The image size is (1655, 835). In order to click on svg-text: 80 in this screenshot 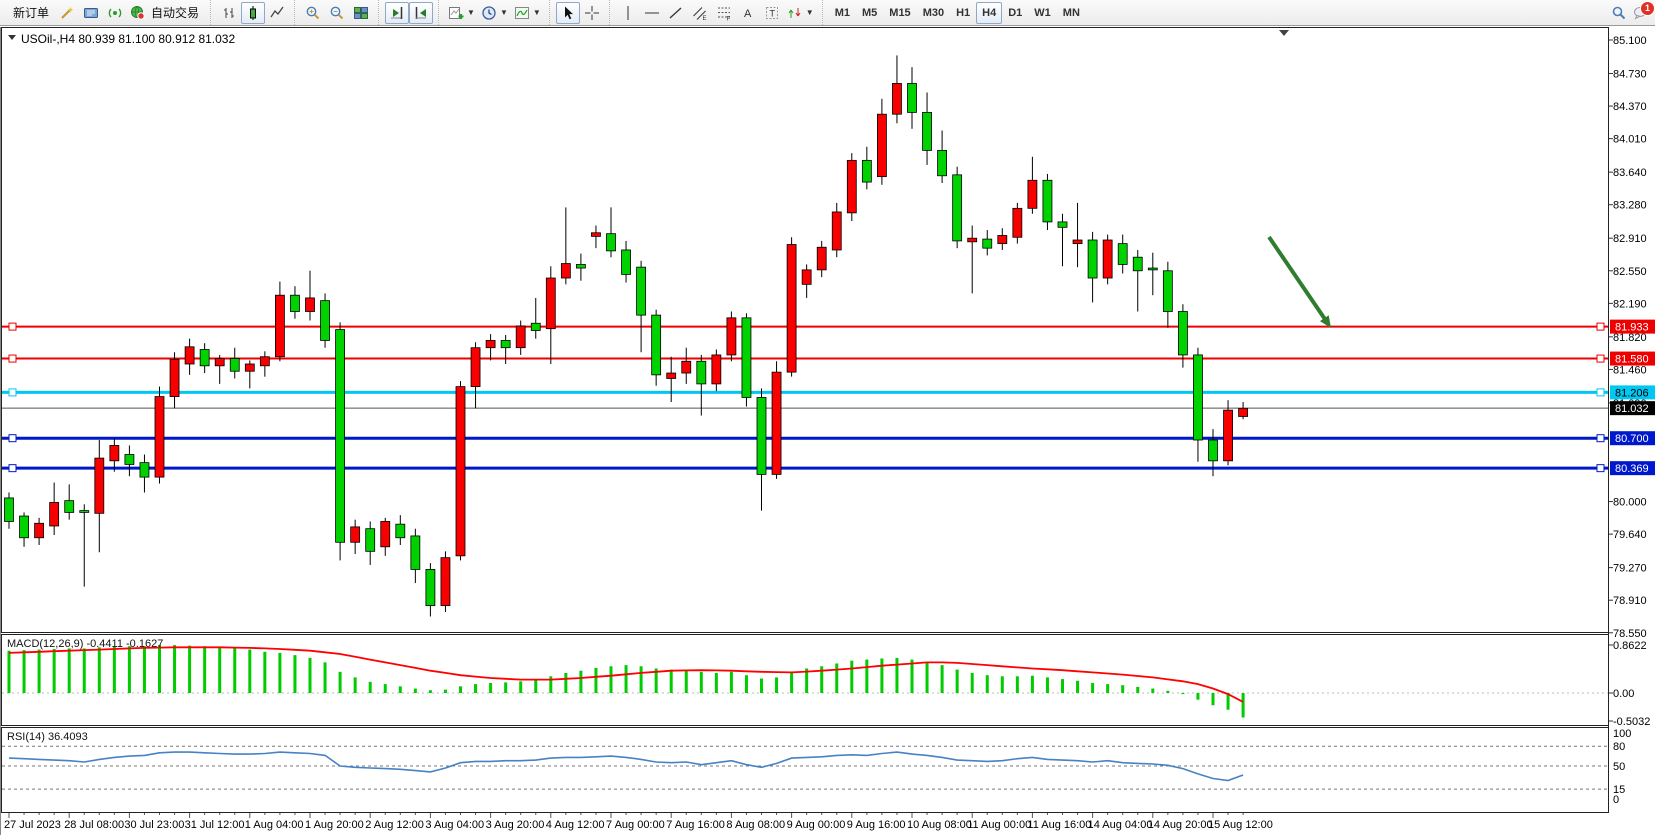, I will do `click(1619, 747)`.